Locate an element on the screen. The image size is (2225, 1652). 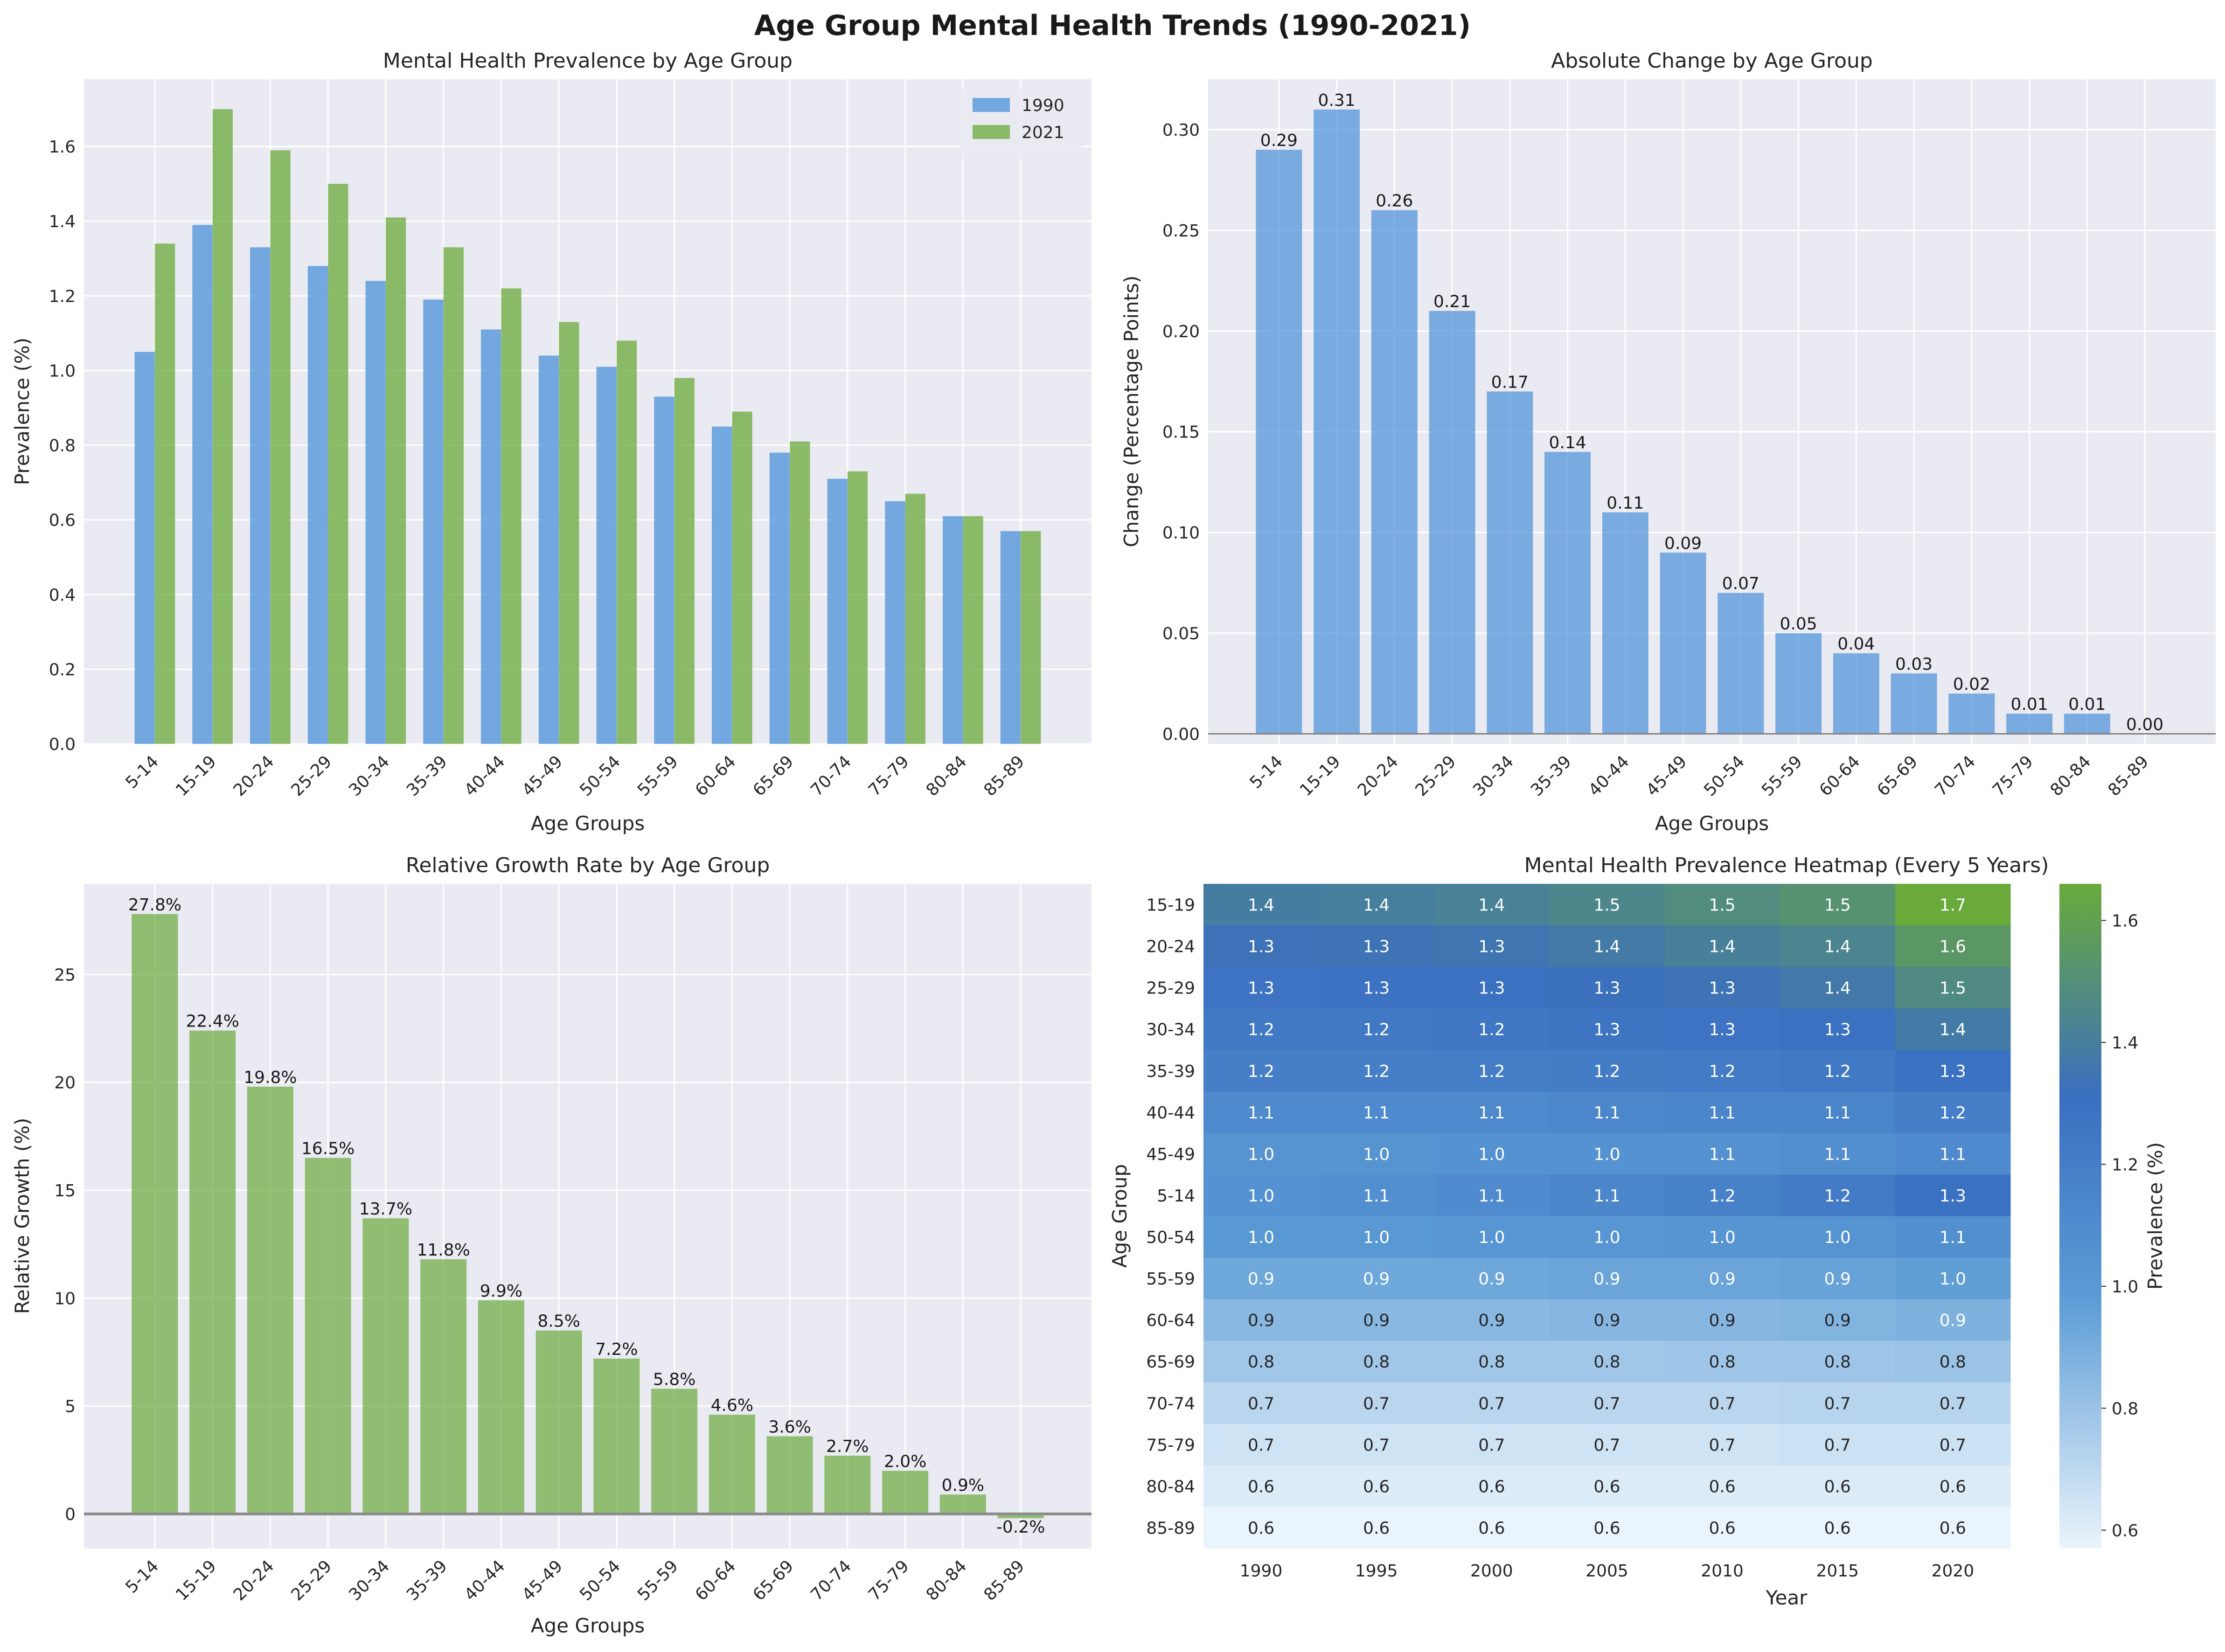
bar-value-label: 0.17 is located at coordinates (1510, 383).